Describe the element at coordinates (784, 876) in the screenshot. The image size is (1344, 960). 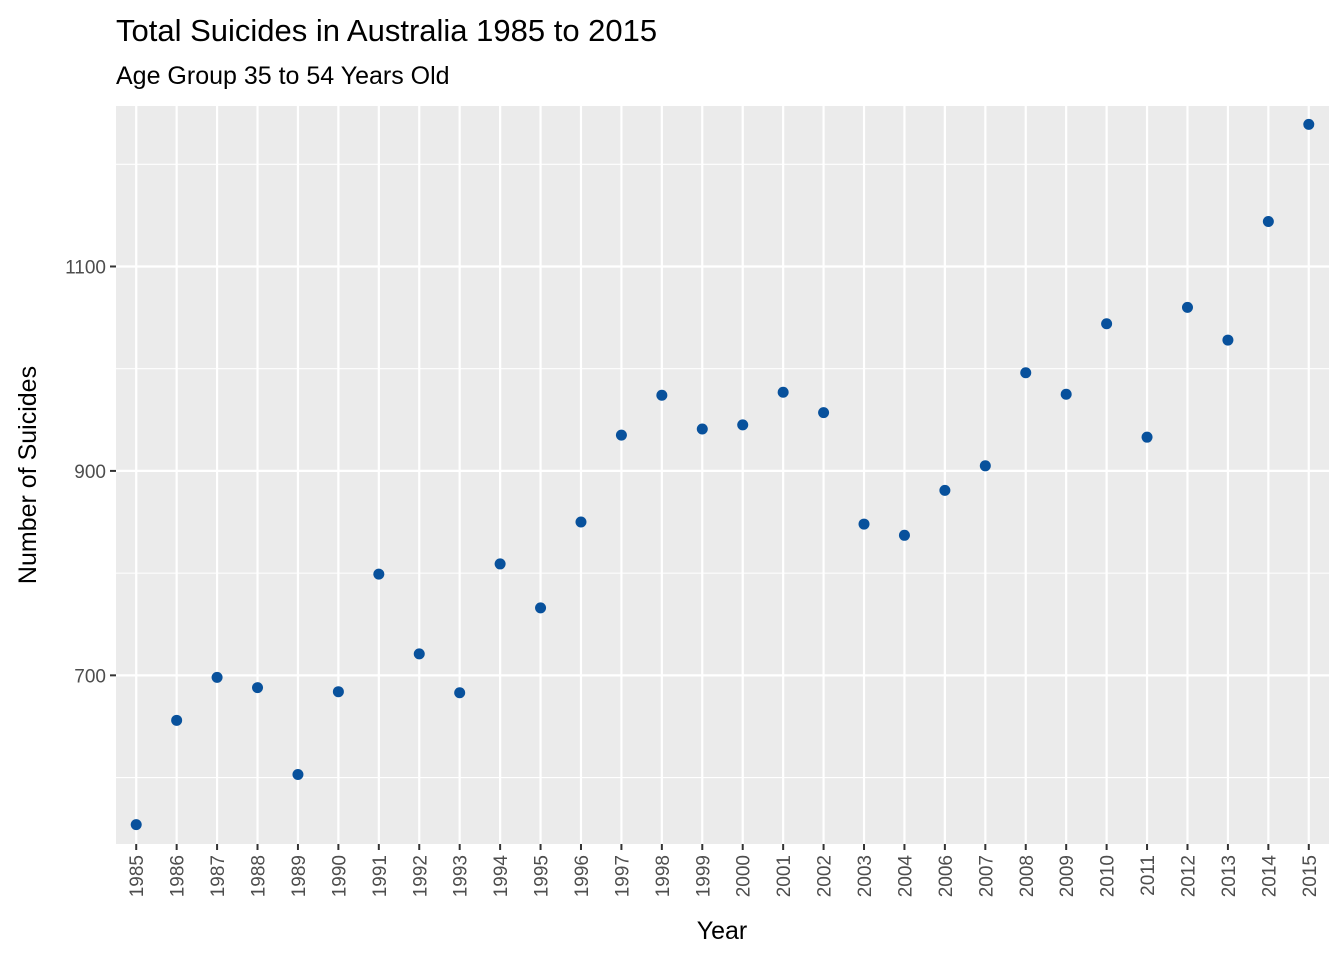
I see `x-tick-label: 2001` at that location.